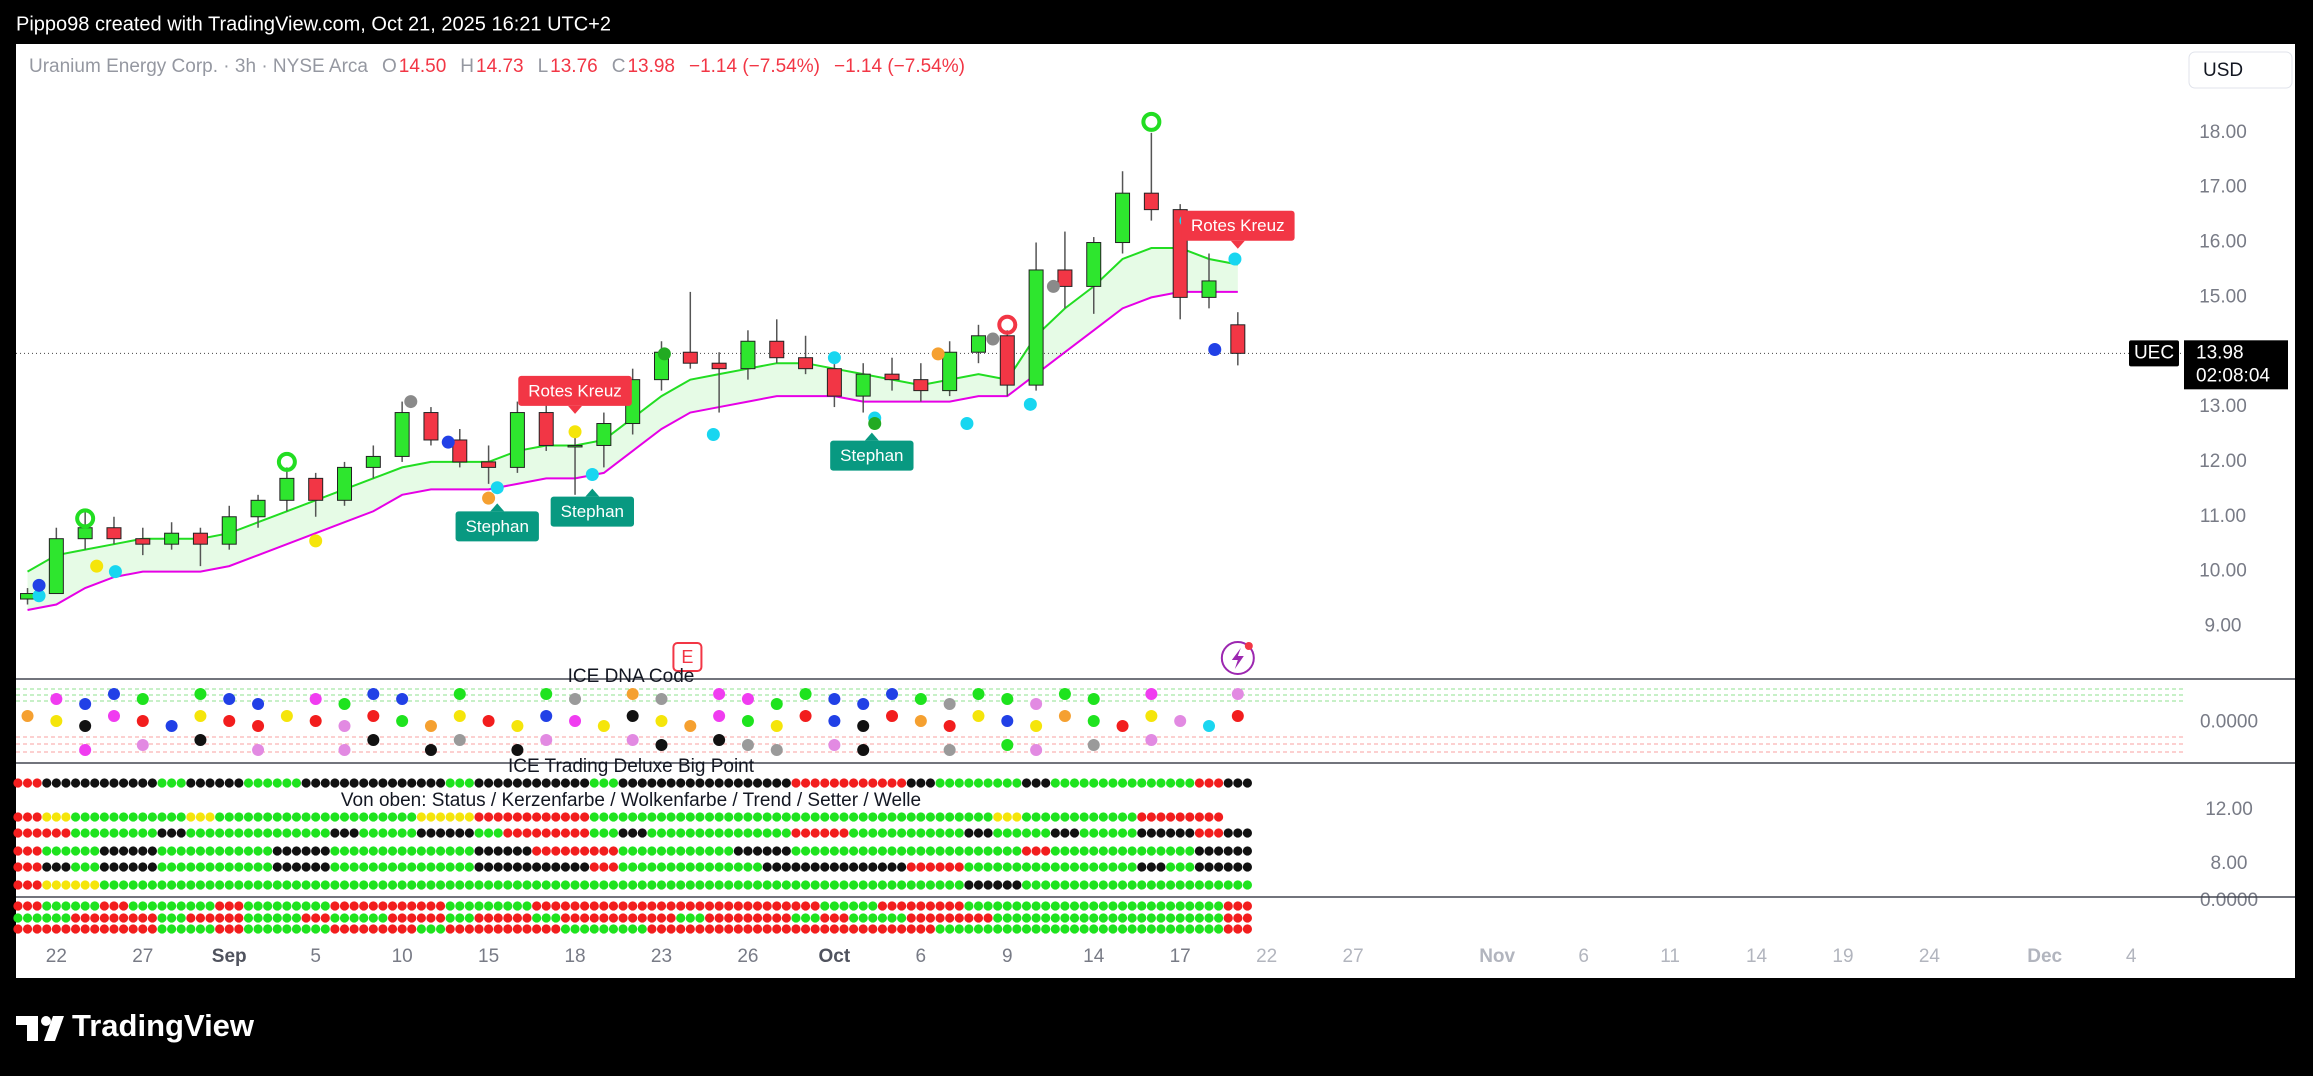 The image size is (2313, 1076). What do you see at coordinates (631, 766) in the screenshot?
I see `pane-title: ICE Trading Deluxe Big Point` at bounding box center [631, 766].